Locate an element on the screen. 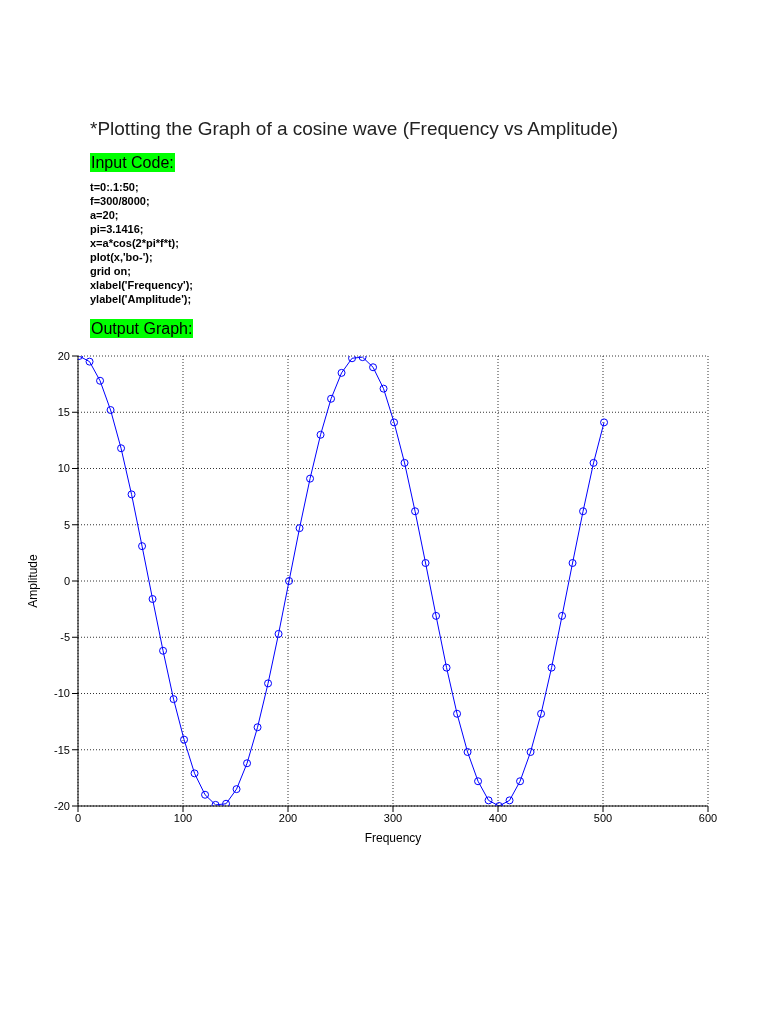 Image resolution: width=768 pixels, height=1024 pixels. x-tick-label: 600 is located at coordinates (708, 817).